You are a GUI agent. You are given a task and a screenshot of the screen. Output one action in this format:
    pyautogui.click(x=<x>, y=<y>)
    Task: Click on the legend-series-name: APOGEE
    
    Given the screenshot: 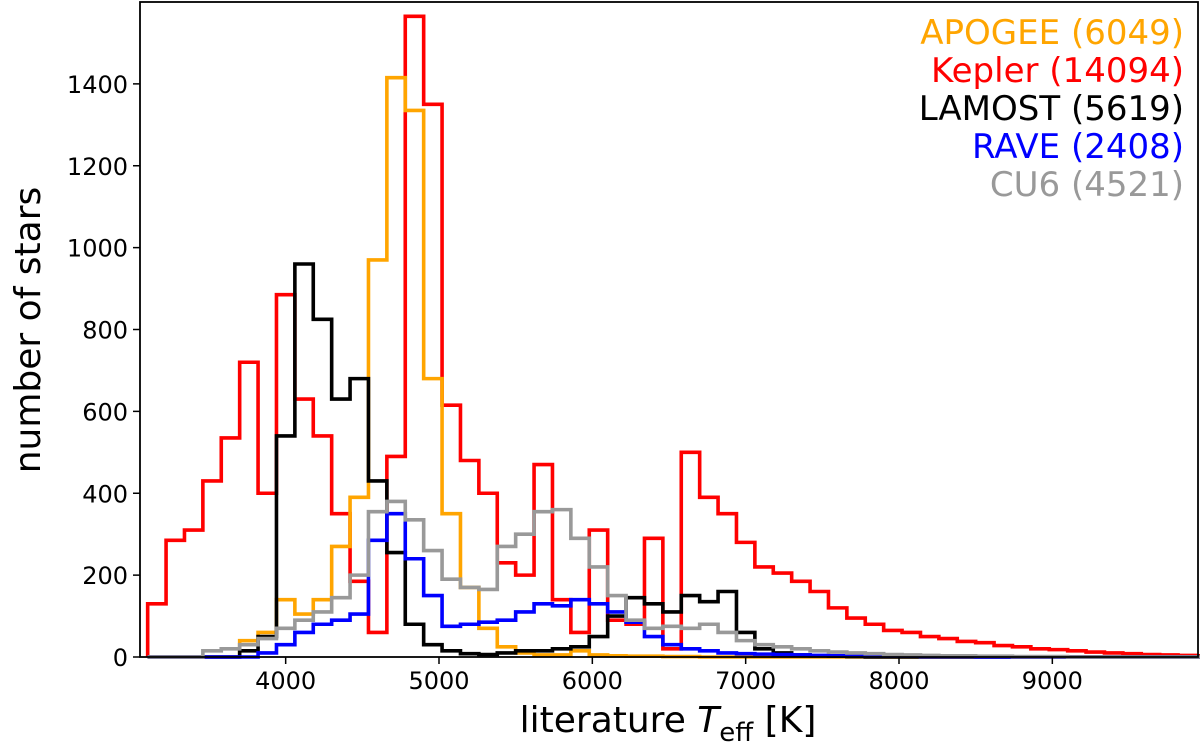 What is the action you would take?
    pyautogui.click(x=995, y=33)
    